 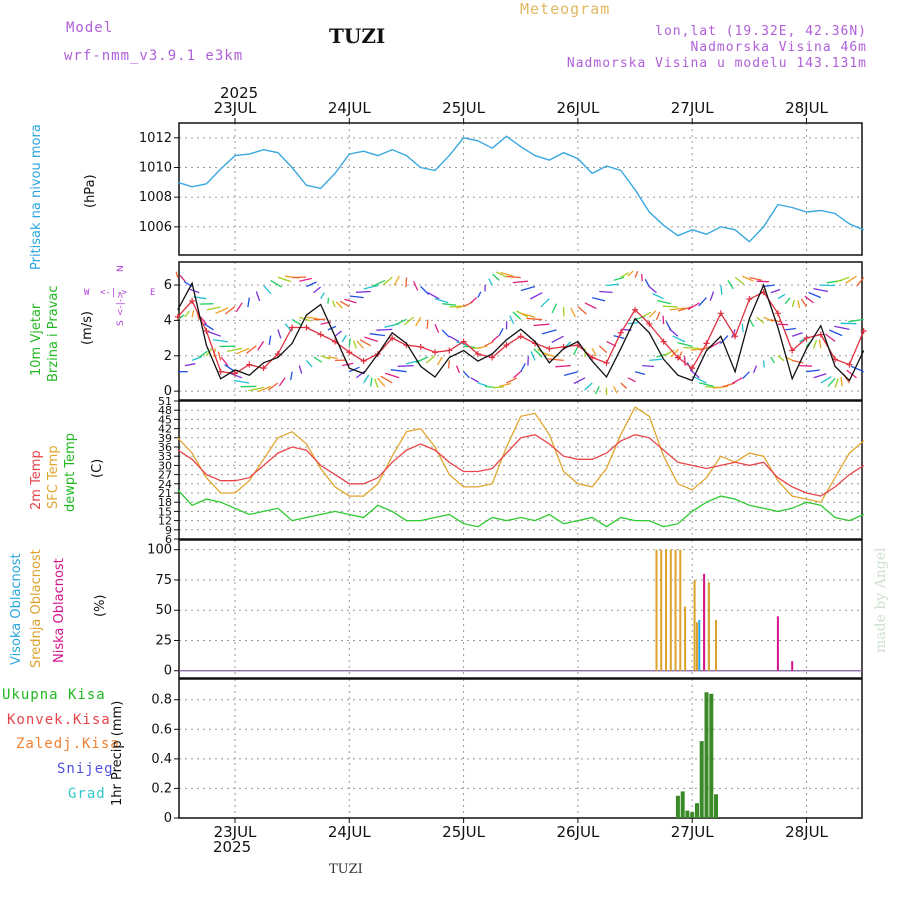 I want to click on y-tick-label: 1010, so click(x=155, y=167).